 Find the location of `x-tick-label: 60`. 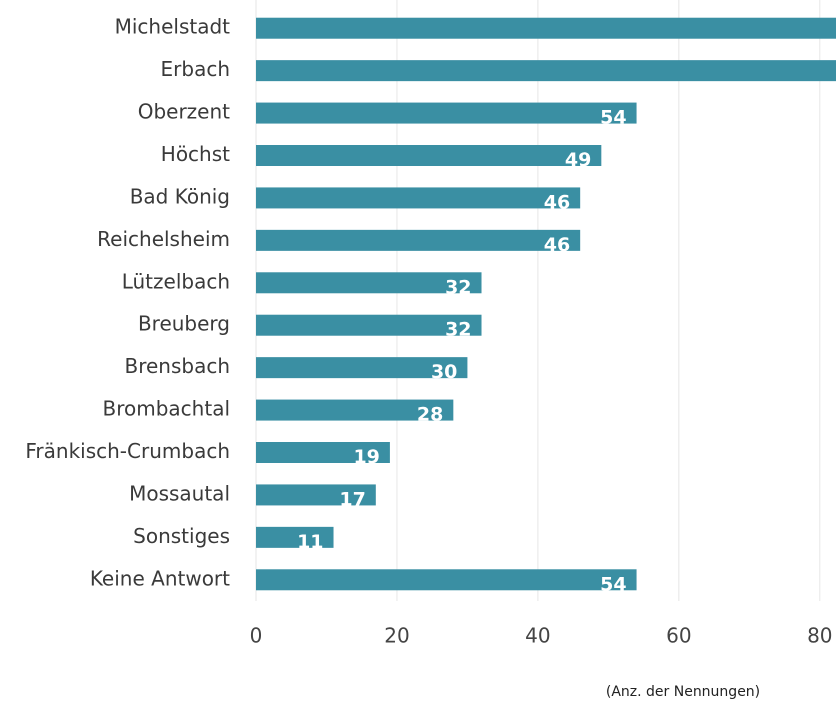

x-tick-label: 60 is located at coordinates (678, 636).